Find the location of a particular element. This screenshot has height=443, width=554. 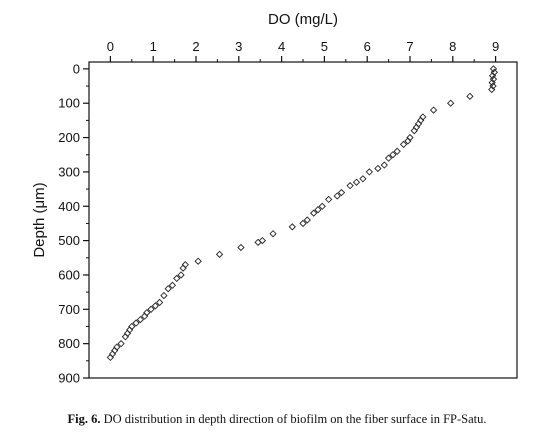

y-tick-label: 400 is located at coordinates (69, 206).